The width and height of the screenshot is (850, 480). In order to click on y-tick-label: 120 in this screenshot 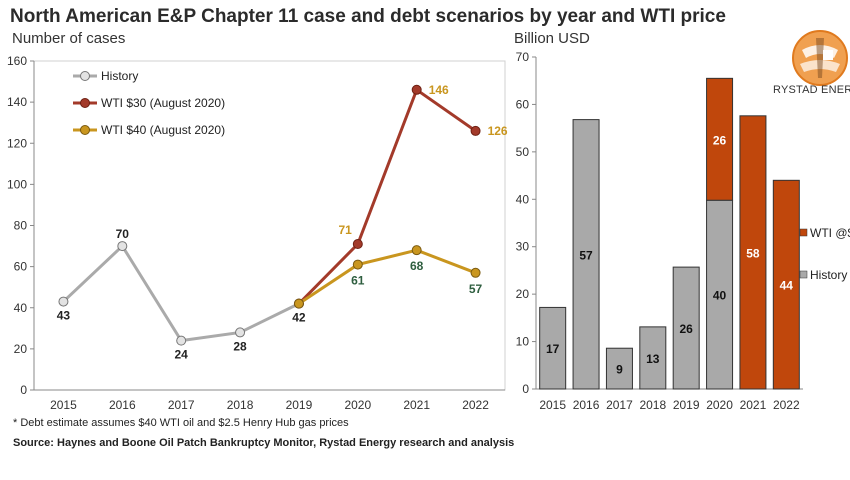, I will do `click(17, 143)`.